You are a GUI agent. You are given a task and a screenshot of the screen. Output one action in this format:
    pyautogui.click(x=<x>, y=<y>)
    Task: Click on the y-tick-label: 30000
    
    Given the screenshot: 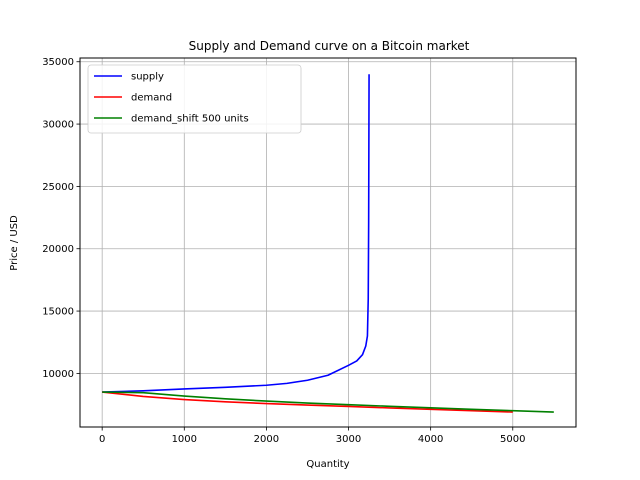 What is the action you would take?
    pyautogui.click(x=58, y=125)
    